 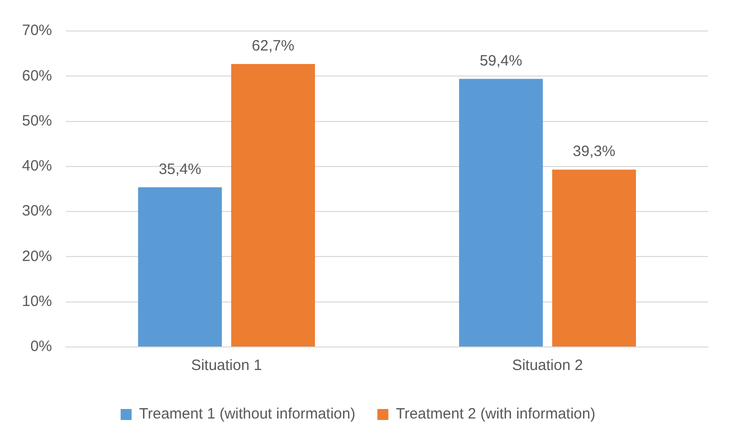 What do you see at coordinates (180, 169) in the screenshot?
I see `data-label: 35,4%` at bounding box center [180, 169].